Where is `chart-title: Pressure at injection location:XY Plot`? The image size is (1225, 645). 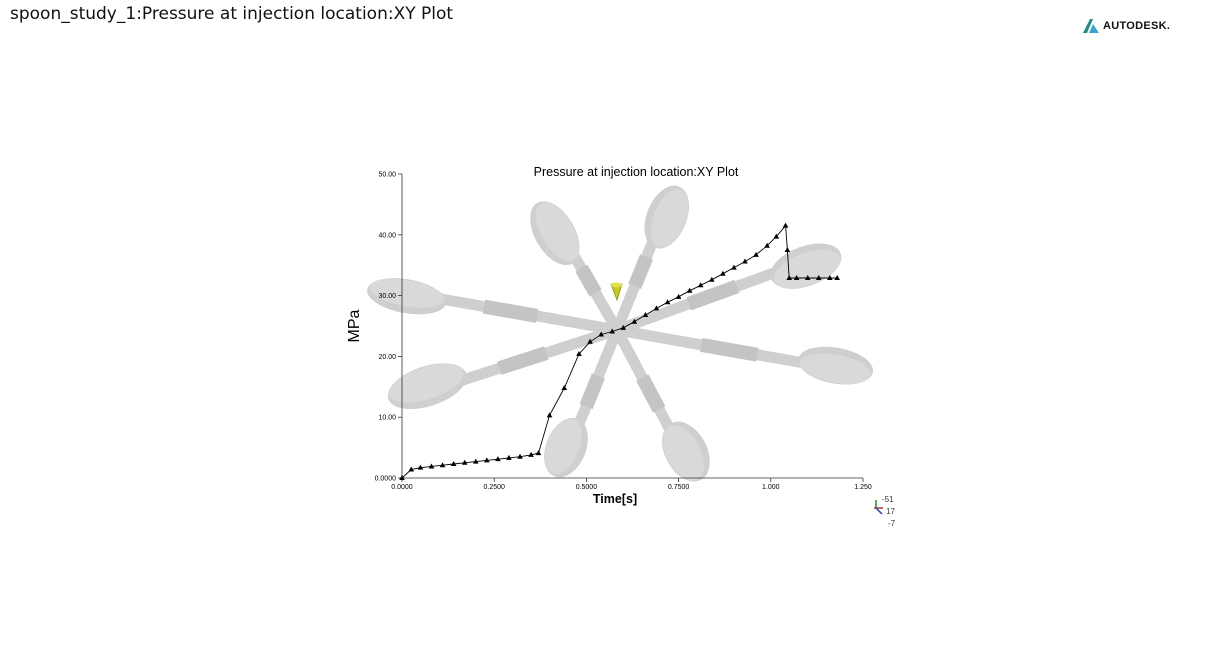 chart-title: Pressure at injection location:XY Plot is located at coordinates (636, 172).